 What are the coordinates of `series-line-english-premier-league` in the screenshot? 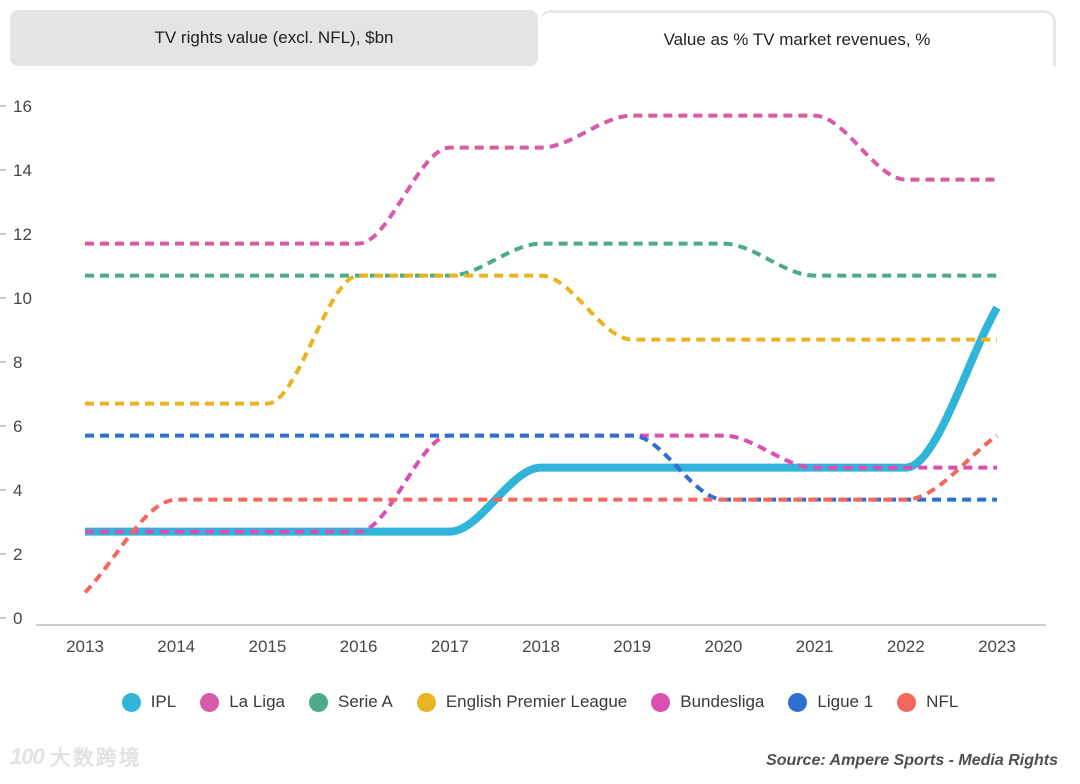 It's located at (541, 339).